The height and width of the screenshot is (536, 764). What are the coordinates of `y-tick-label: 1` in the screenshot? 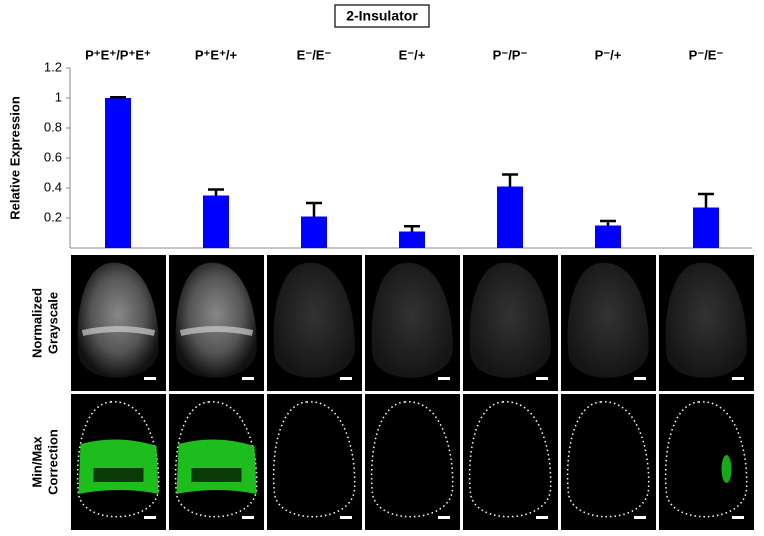 It's located at (58, 96).